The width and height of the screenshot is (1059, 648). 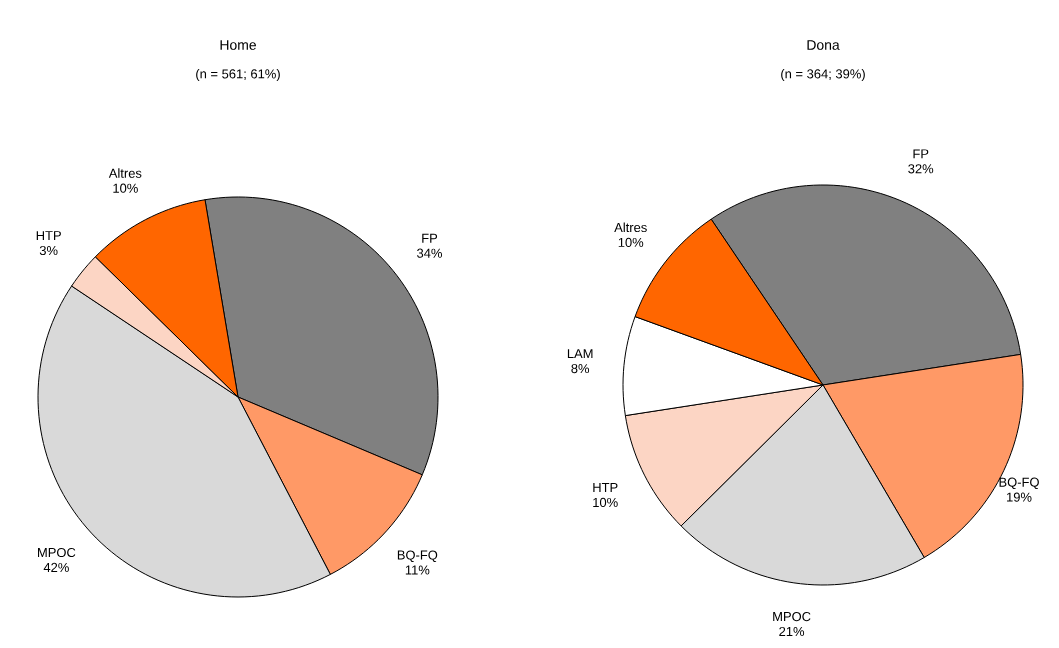 I want to click on chart-title: Dona, so click(x=823, y=45).